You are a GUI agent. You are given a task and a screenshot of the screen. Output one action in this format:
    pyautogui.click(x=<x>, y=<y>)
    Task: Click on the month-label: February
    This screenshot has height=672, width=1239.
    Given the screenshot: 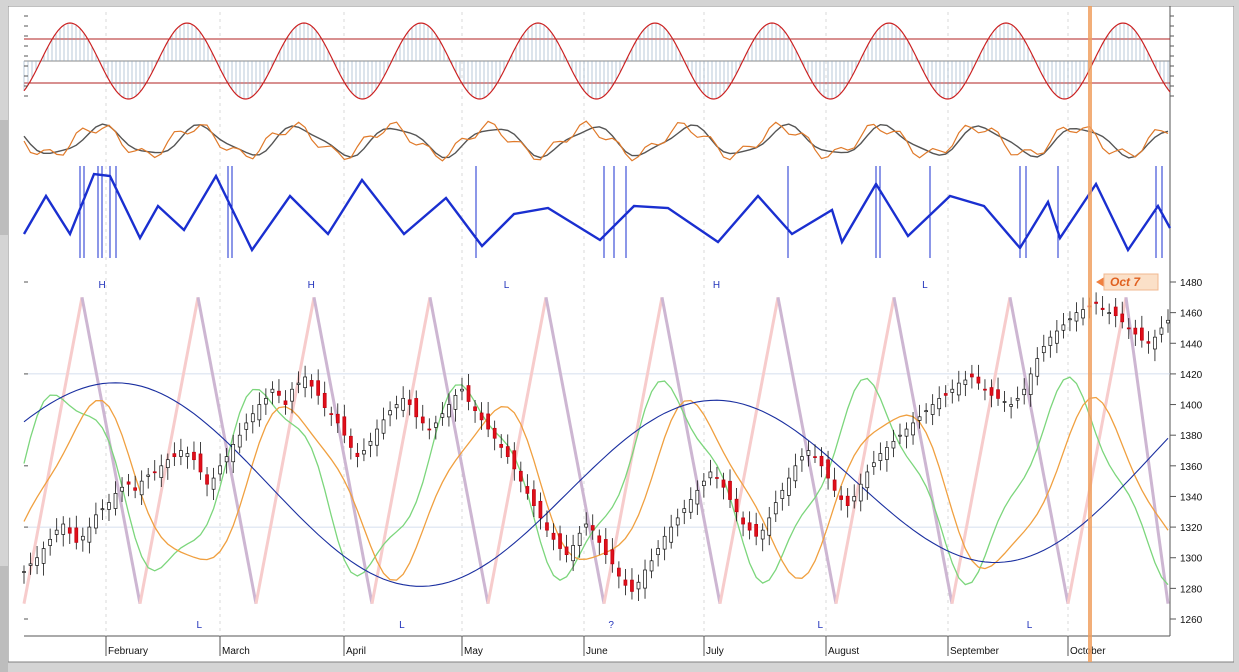 What is the action you would take?
    pyautogui.click(x=128, y=651)
    